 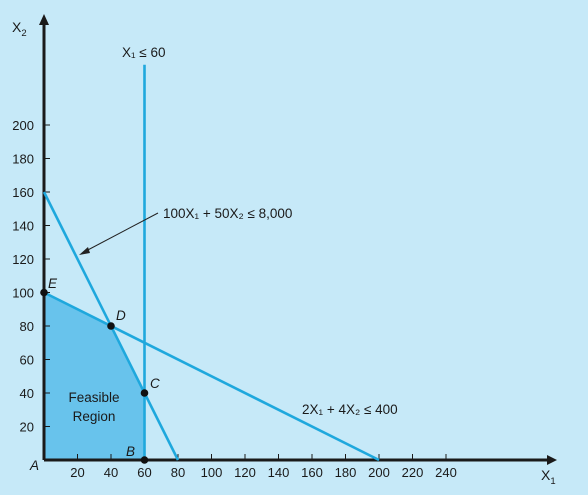 What do you see at coordinates (23, 125) in the screenshot?
I see `y-tick-label: 200` at bounding box center [23, 125].